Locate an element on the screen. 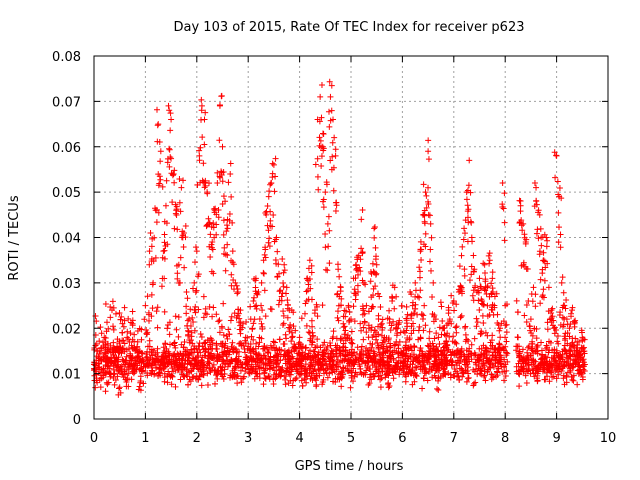 The height and width of the screenshot is (480, 640). x-tick-label: 10 is located at coordinates (608, 438).